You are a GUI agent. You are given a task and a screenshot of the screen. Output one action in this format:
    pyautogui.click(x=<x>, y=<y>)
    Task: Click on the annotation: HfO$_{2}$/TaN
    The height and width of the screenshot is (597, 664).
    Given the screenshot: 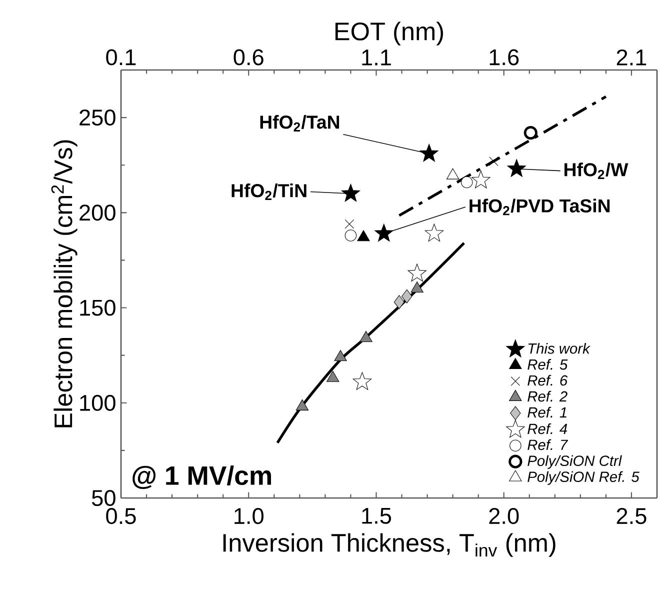 What is the action you would take?
    pyautogui.click(x=300, y=123)
    